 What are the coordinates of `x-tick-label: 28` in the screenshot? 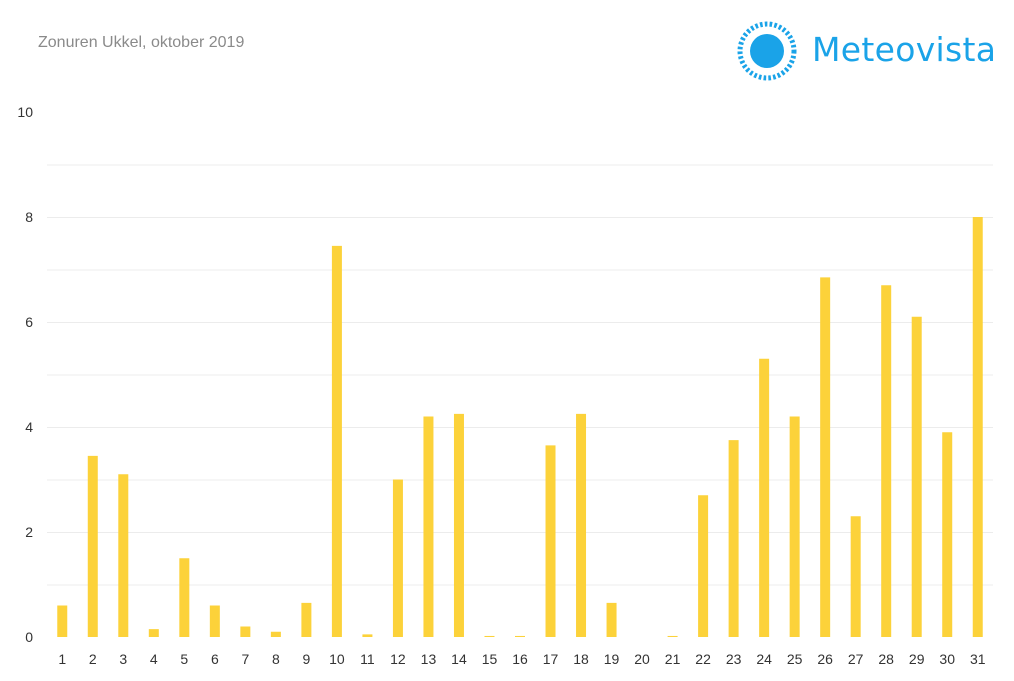 It's located at (886, 659).